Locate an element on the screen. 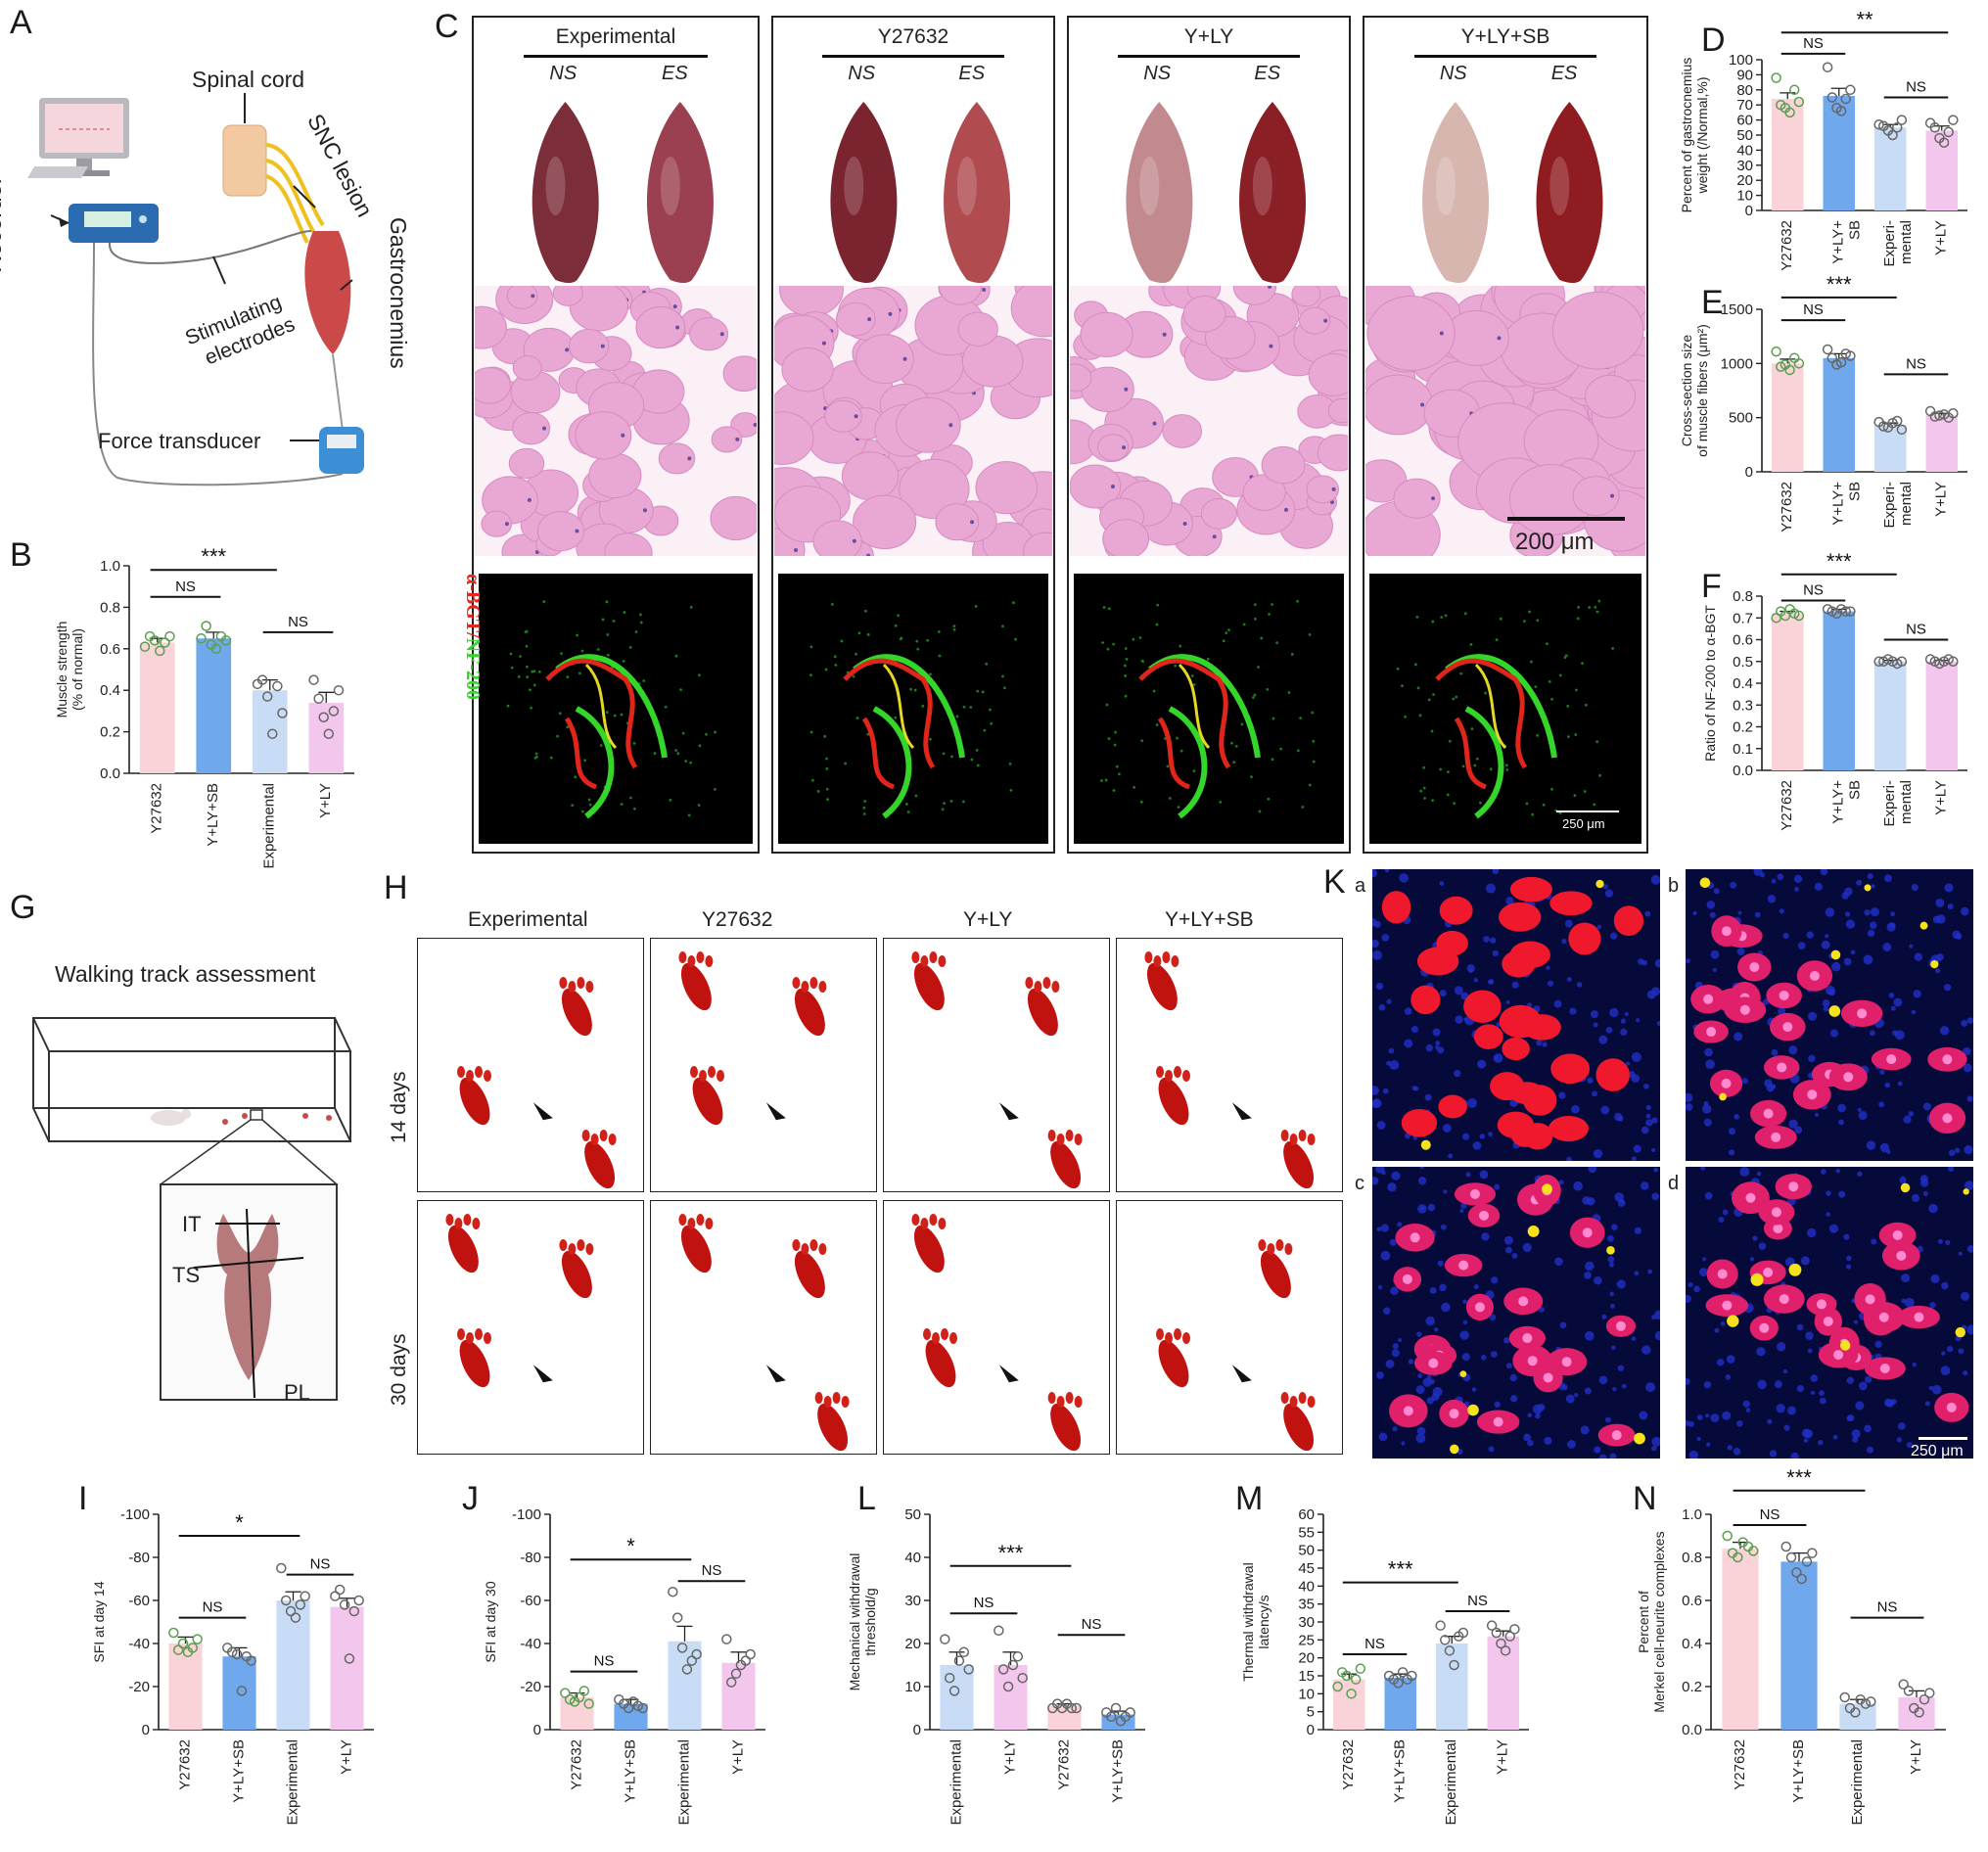  x-tick-label: mental is located at coordinates (1906, 802).